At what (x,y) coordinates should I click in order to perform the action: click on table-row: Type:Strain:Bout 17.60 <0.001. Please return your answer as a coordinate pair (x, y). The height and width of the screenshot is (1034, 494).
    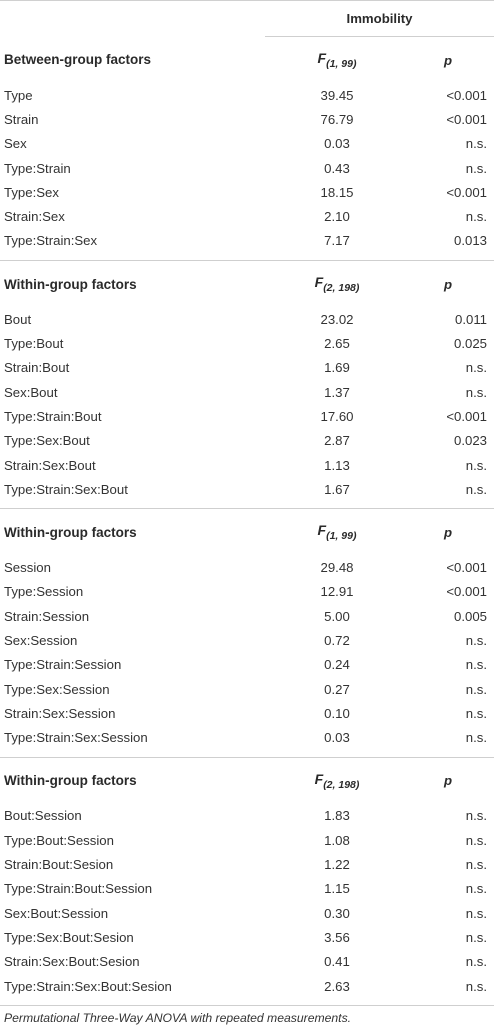
    Looking at the image, I should click on (247, 416).